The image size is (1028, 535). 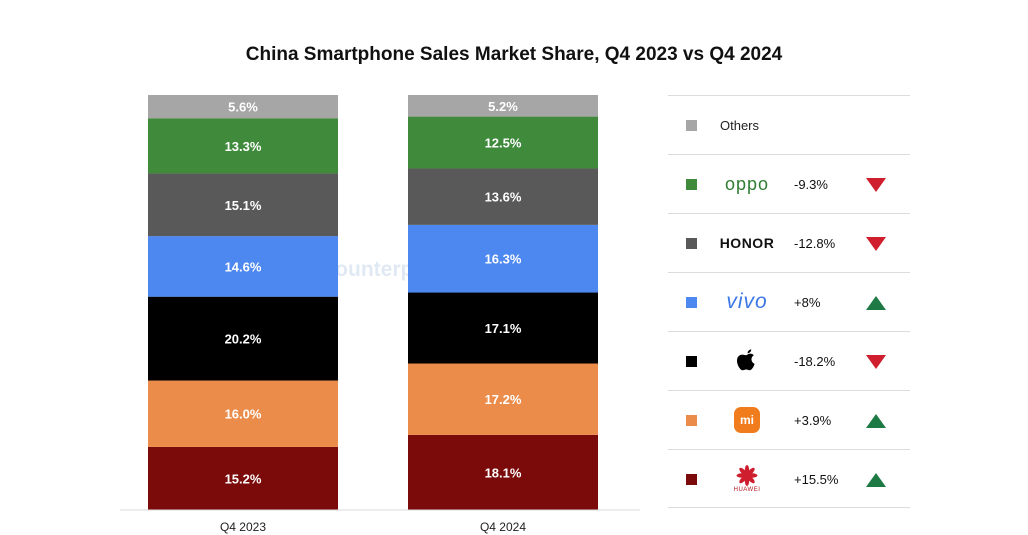 I want to click on legend-swatch-others, so click(x=691, y=125).